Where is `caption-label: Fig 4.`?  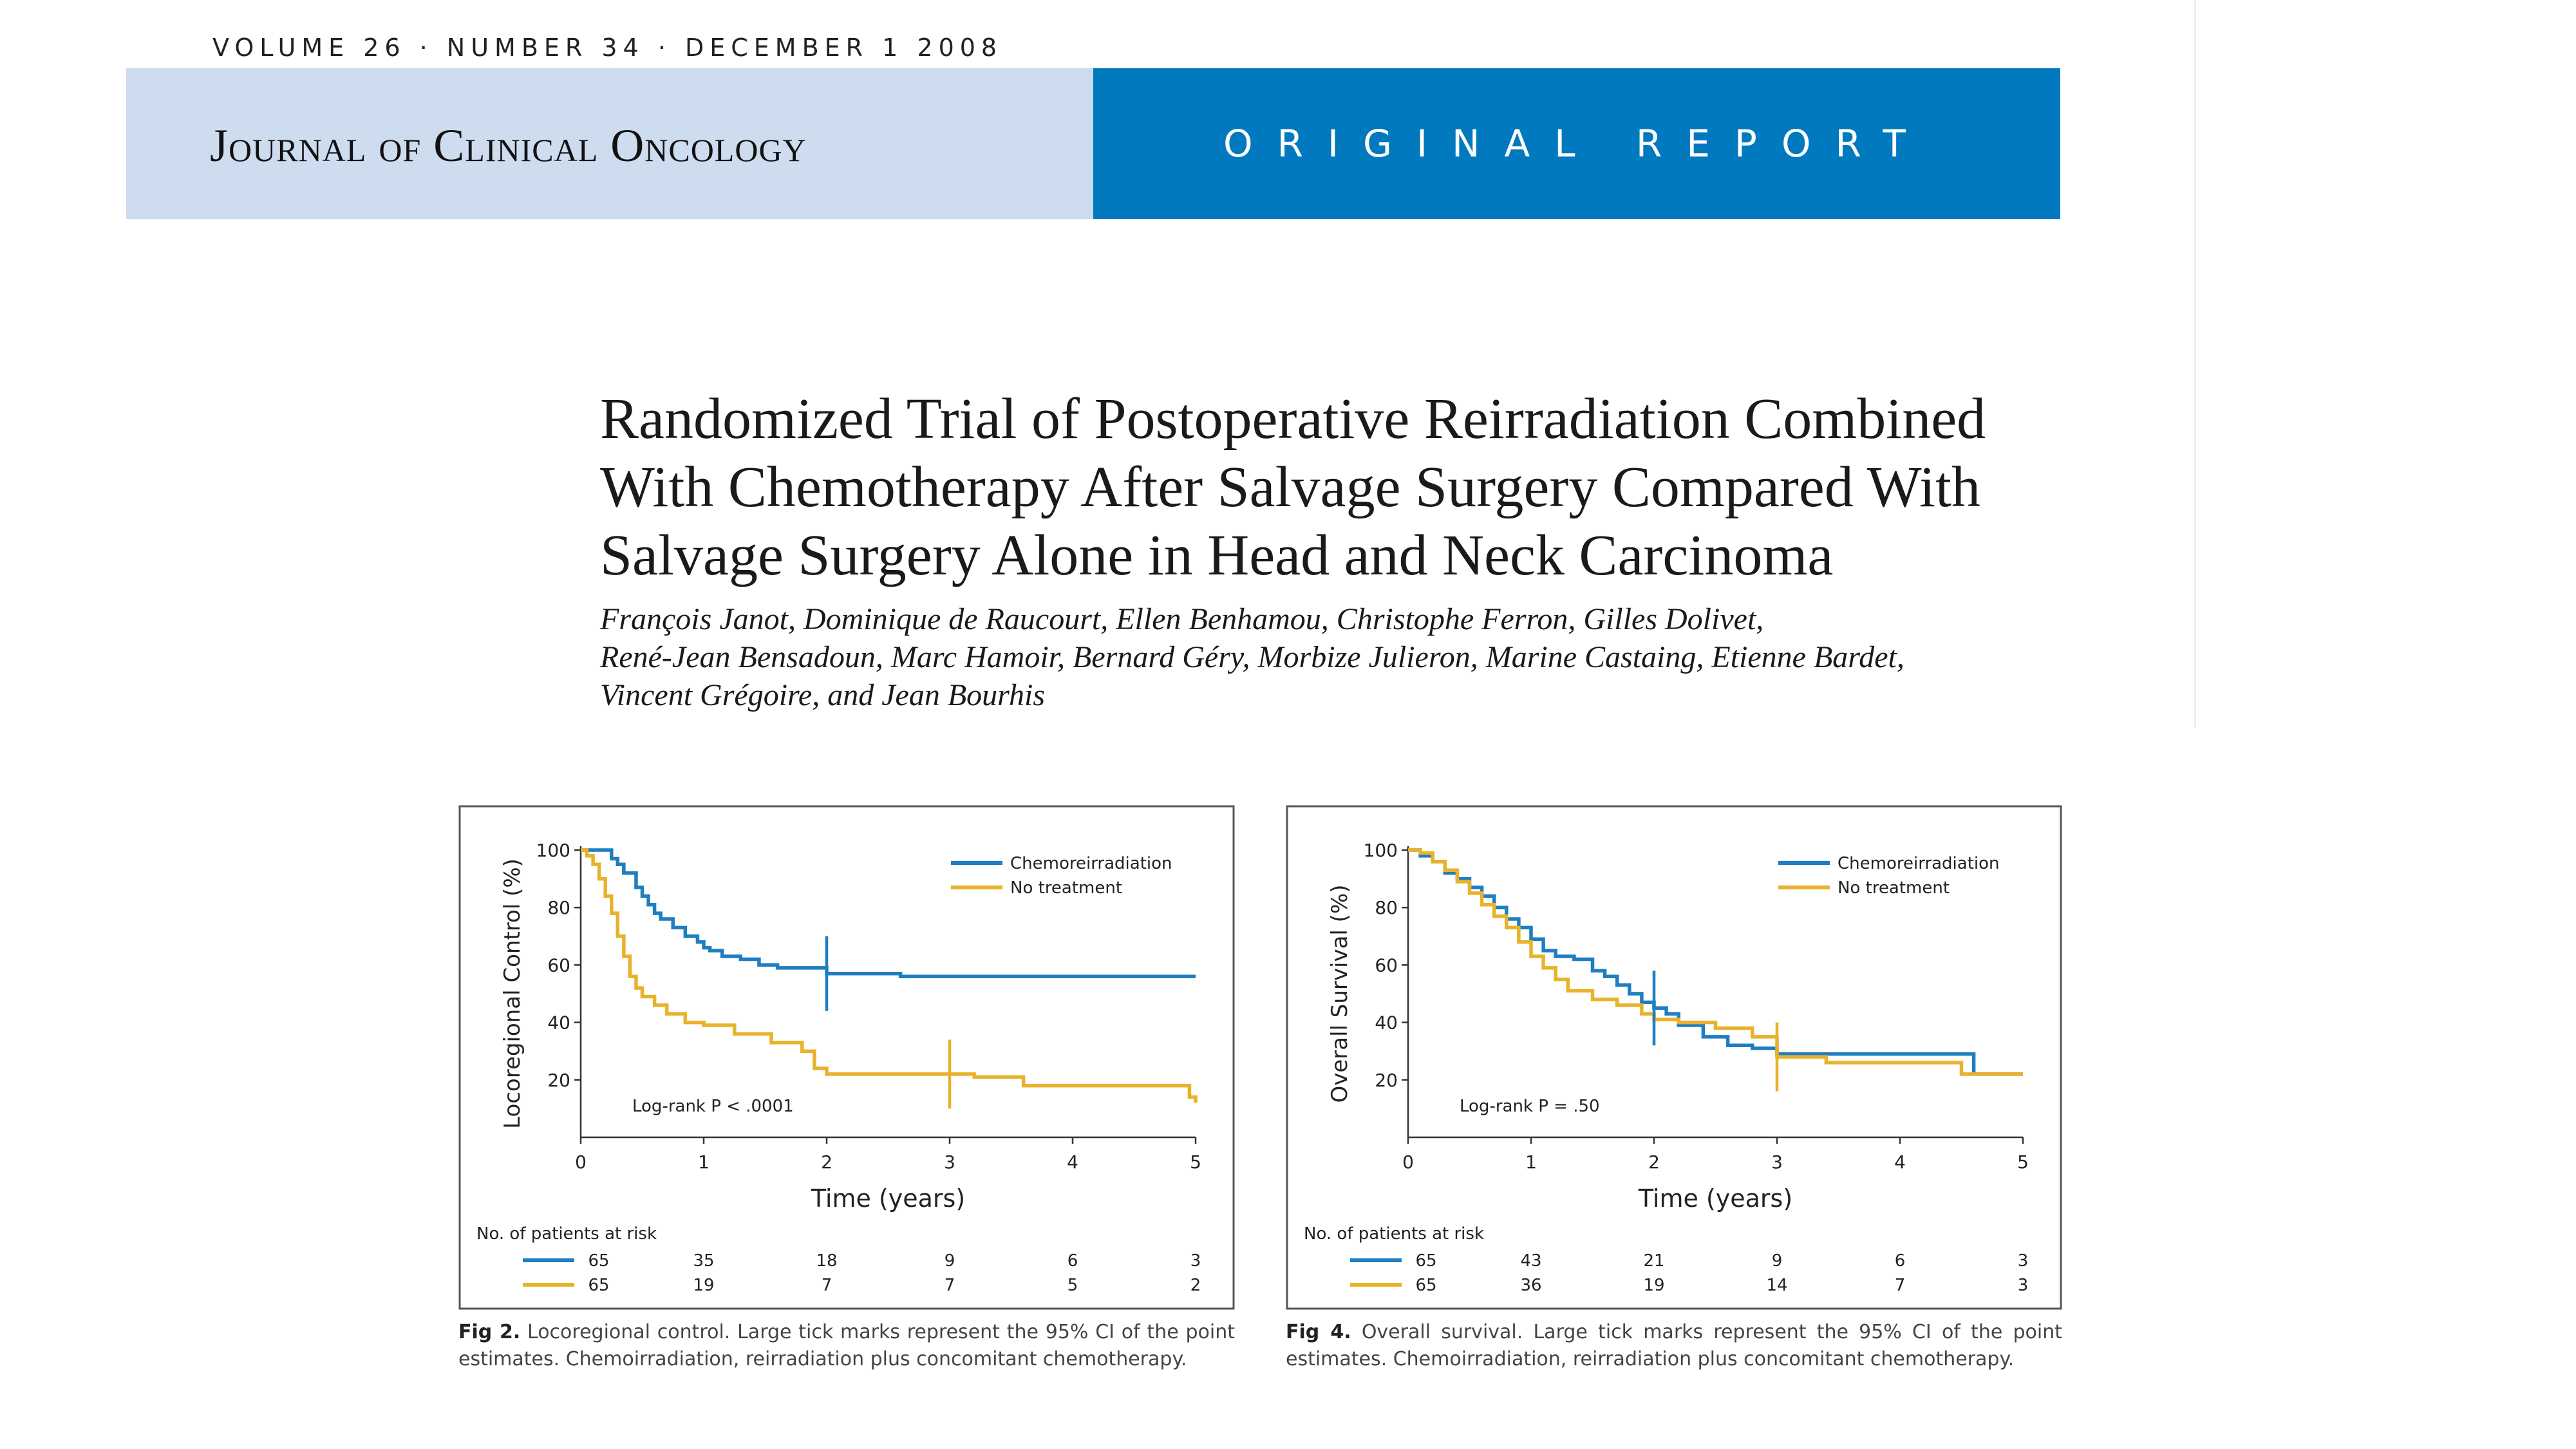 caption-label: Fig 4. is located at coordinates (1318, 1332).